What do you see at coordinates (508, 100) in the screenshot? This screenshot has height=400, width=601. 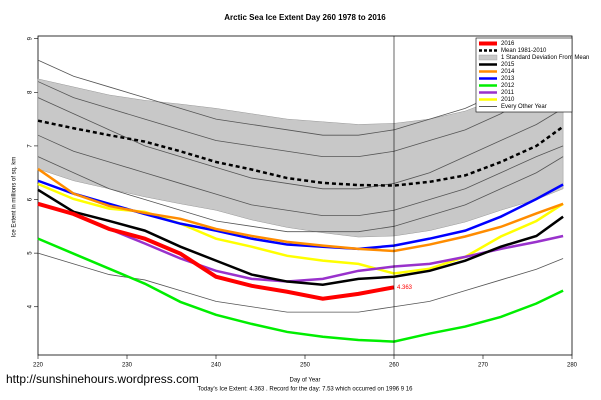 I see `legend-label: 2010` at bounding box center [508, 100].